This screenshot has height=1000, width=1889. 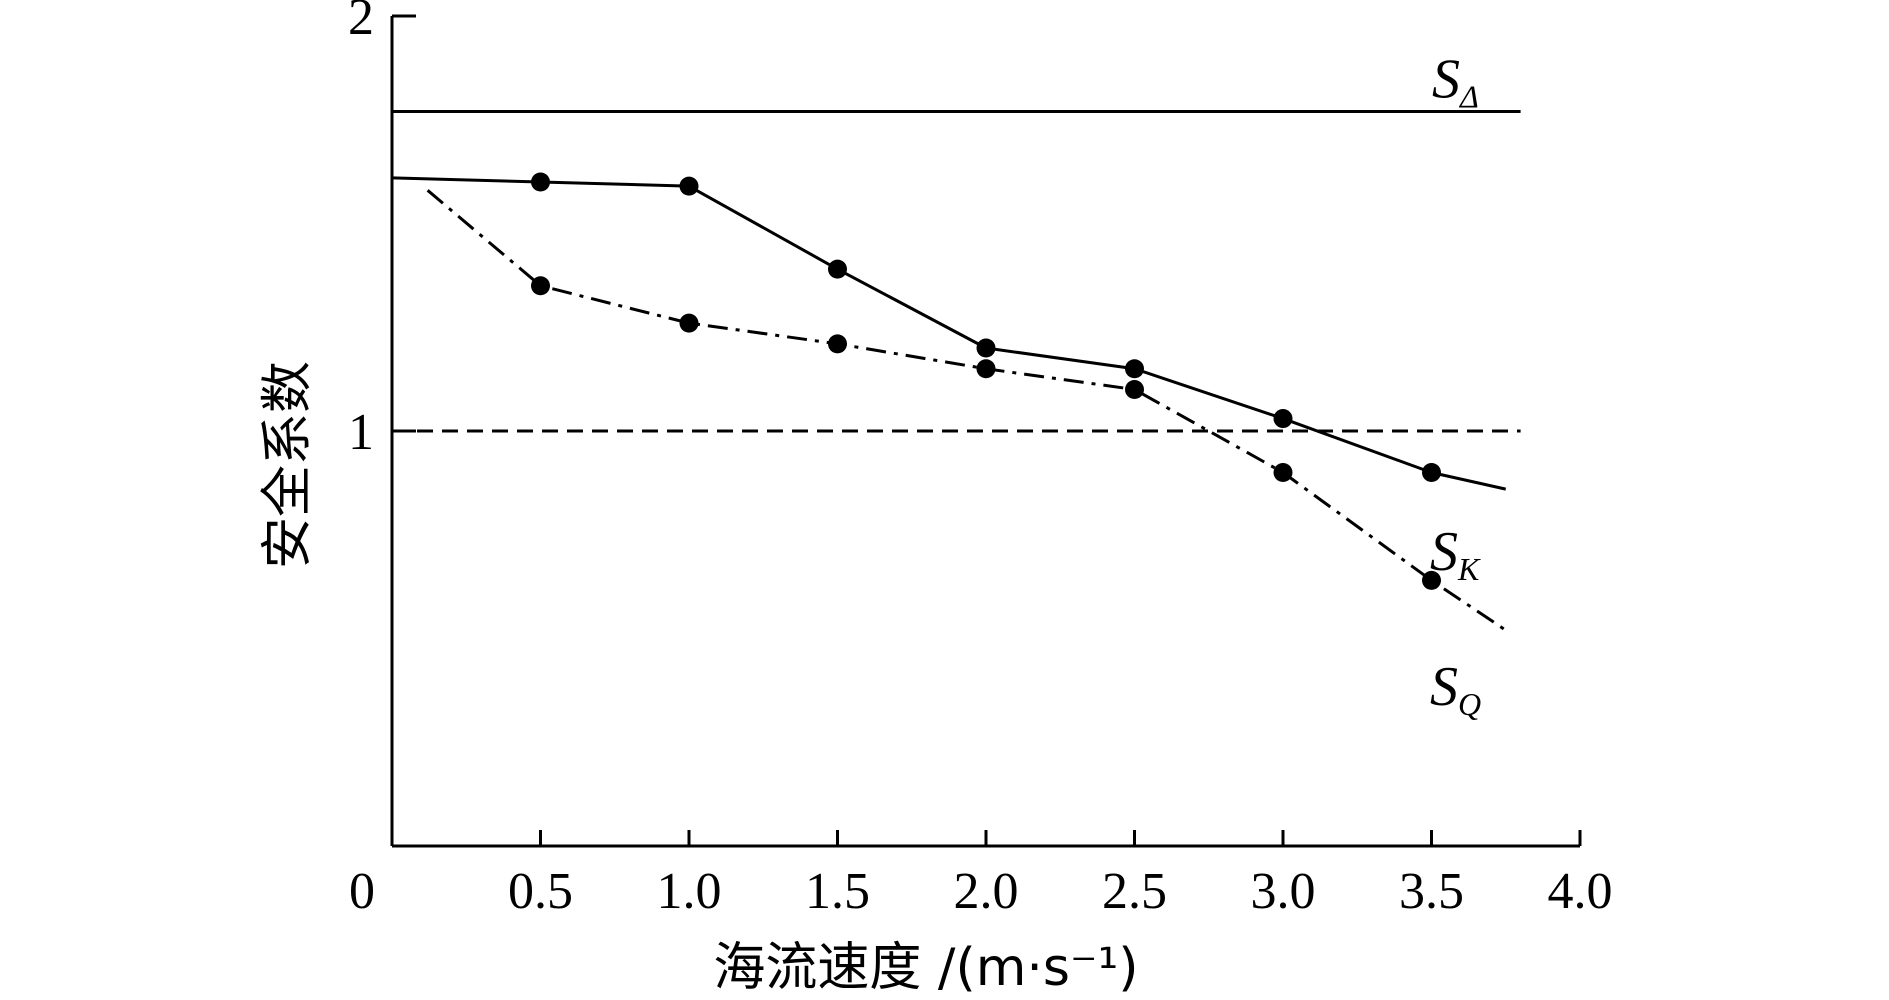 I want to click on x-tick-label: 3.0, so click(x=1283, y=891).